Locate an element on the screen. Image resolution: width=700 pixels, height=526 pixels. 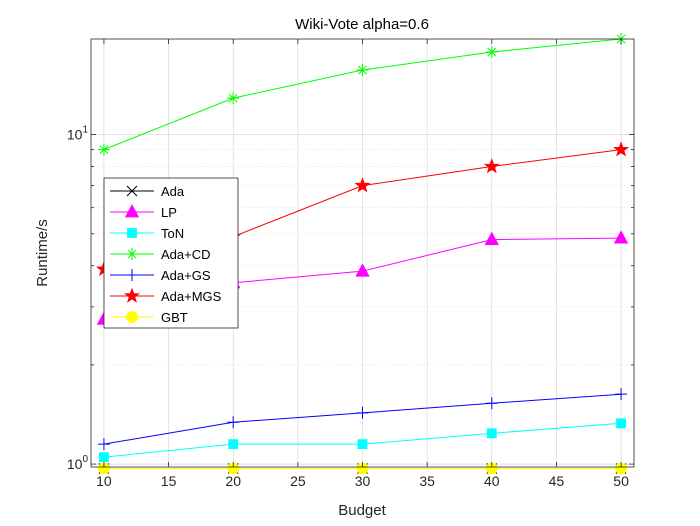
legend-box is located at coordinates (171, 253).